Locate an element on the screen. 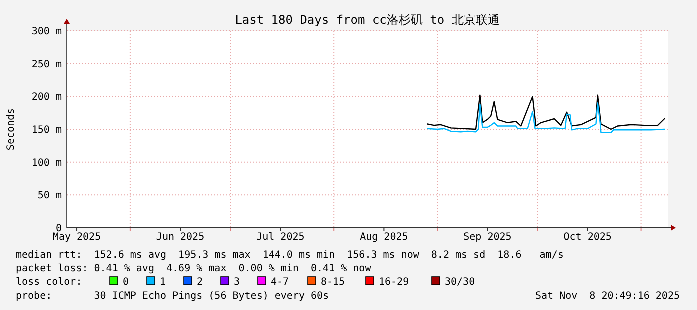  legend-label: 30/30 is located at coordinates (460, 282).